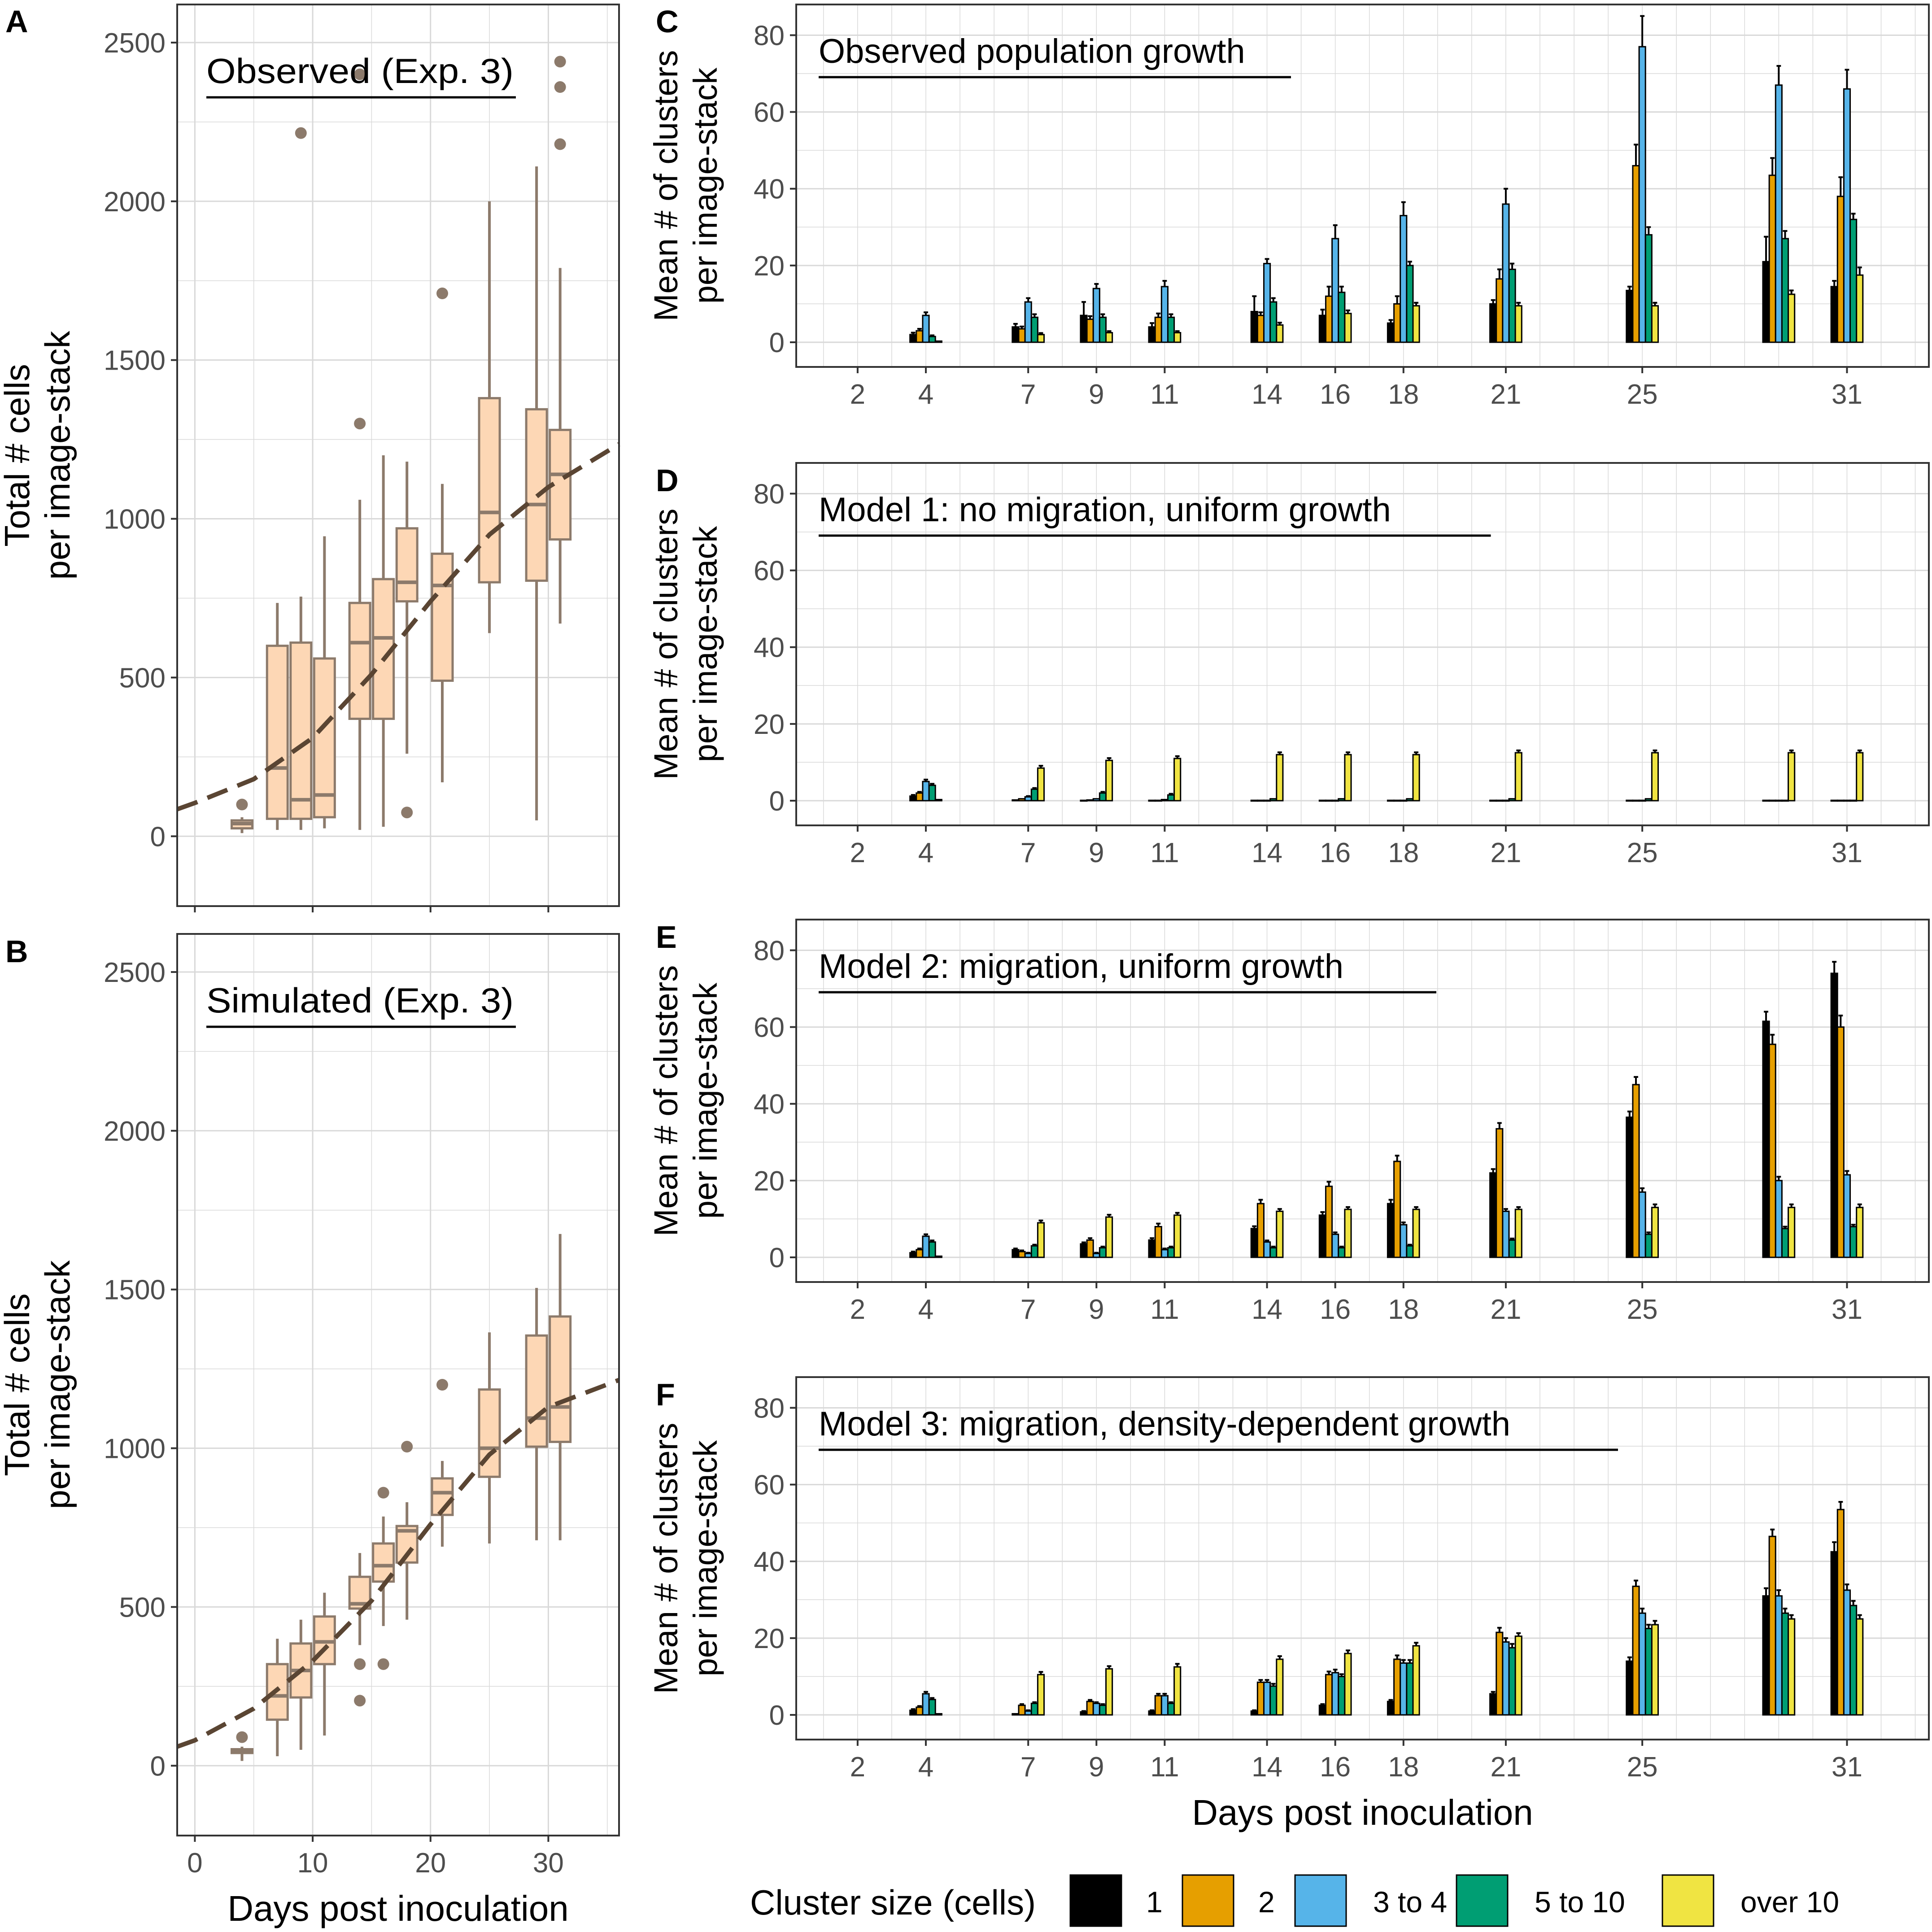 Image resolution: width=1932 pixels, height=1932 pixels. Describe the element at coordinates (666, 644) in the screenshot. I see `y-axis-label-line1: Mean # of clusters` at that location.